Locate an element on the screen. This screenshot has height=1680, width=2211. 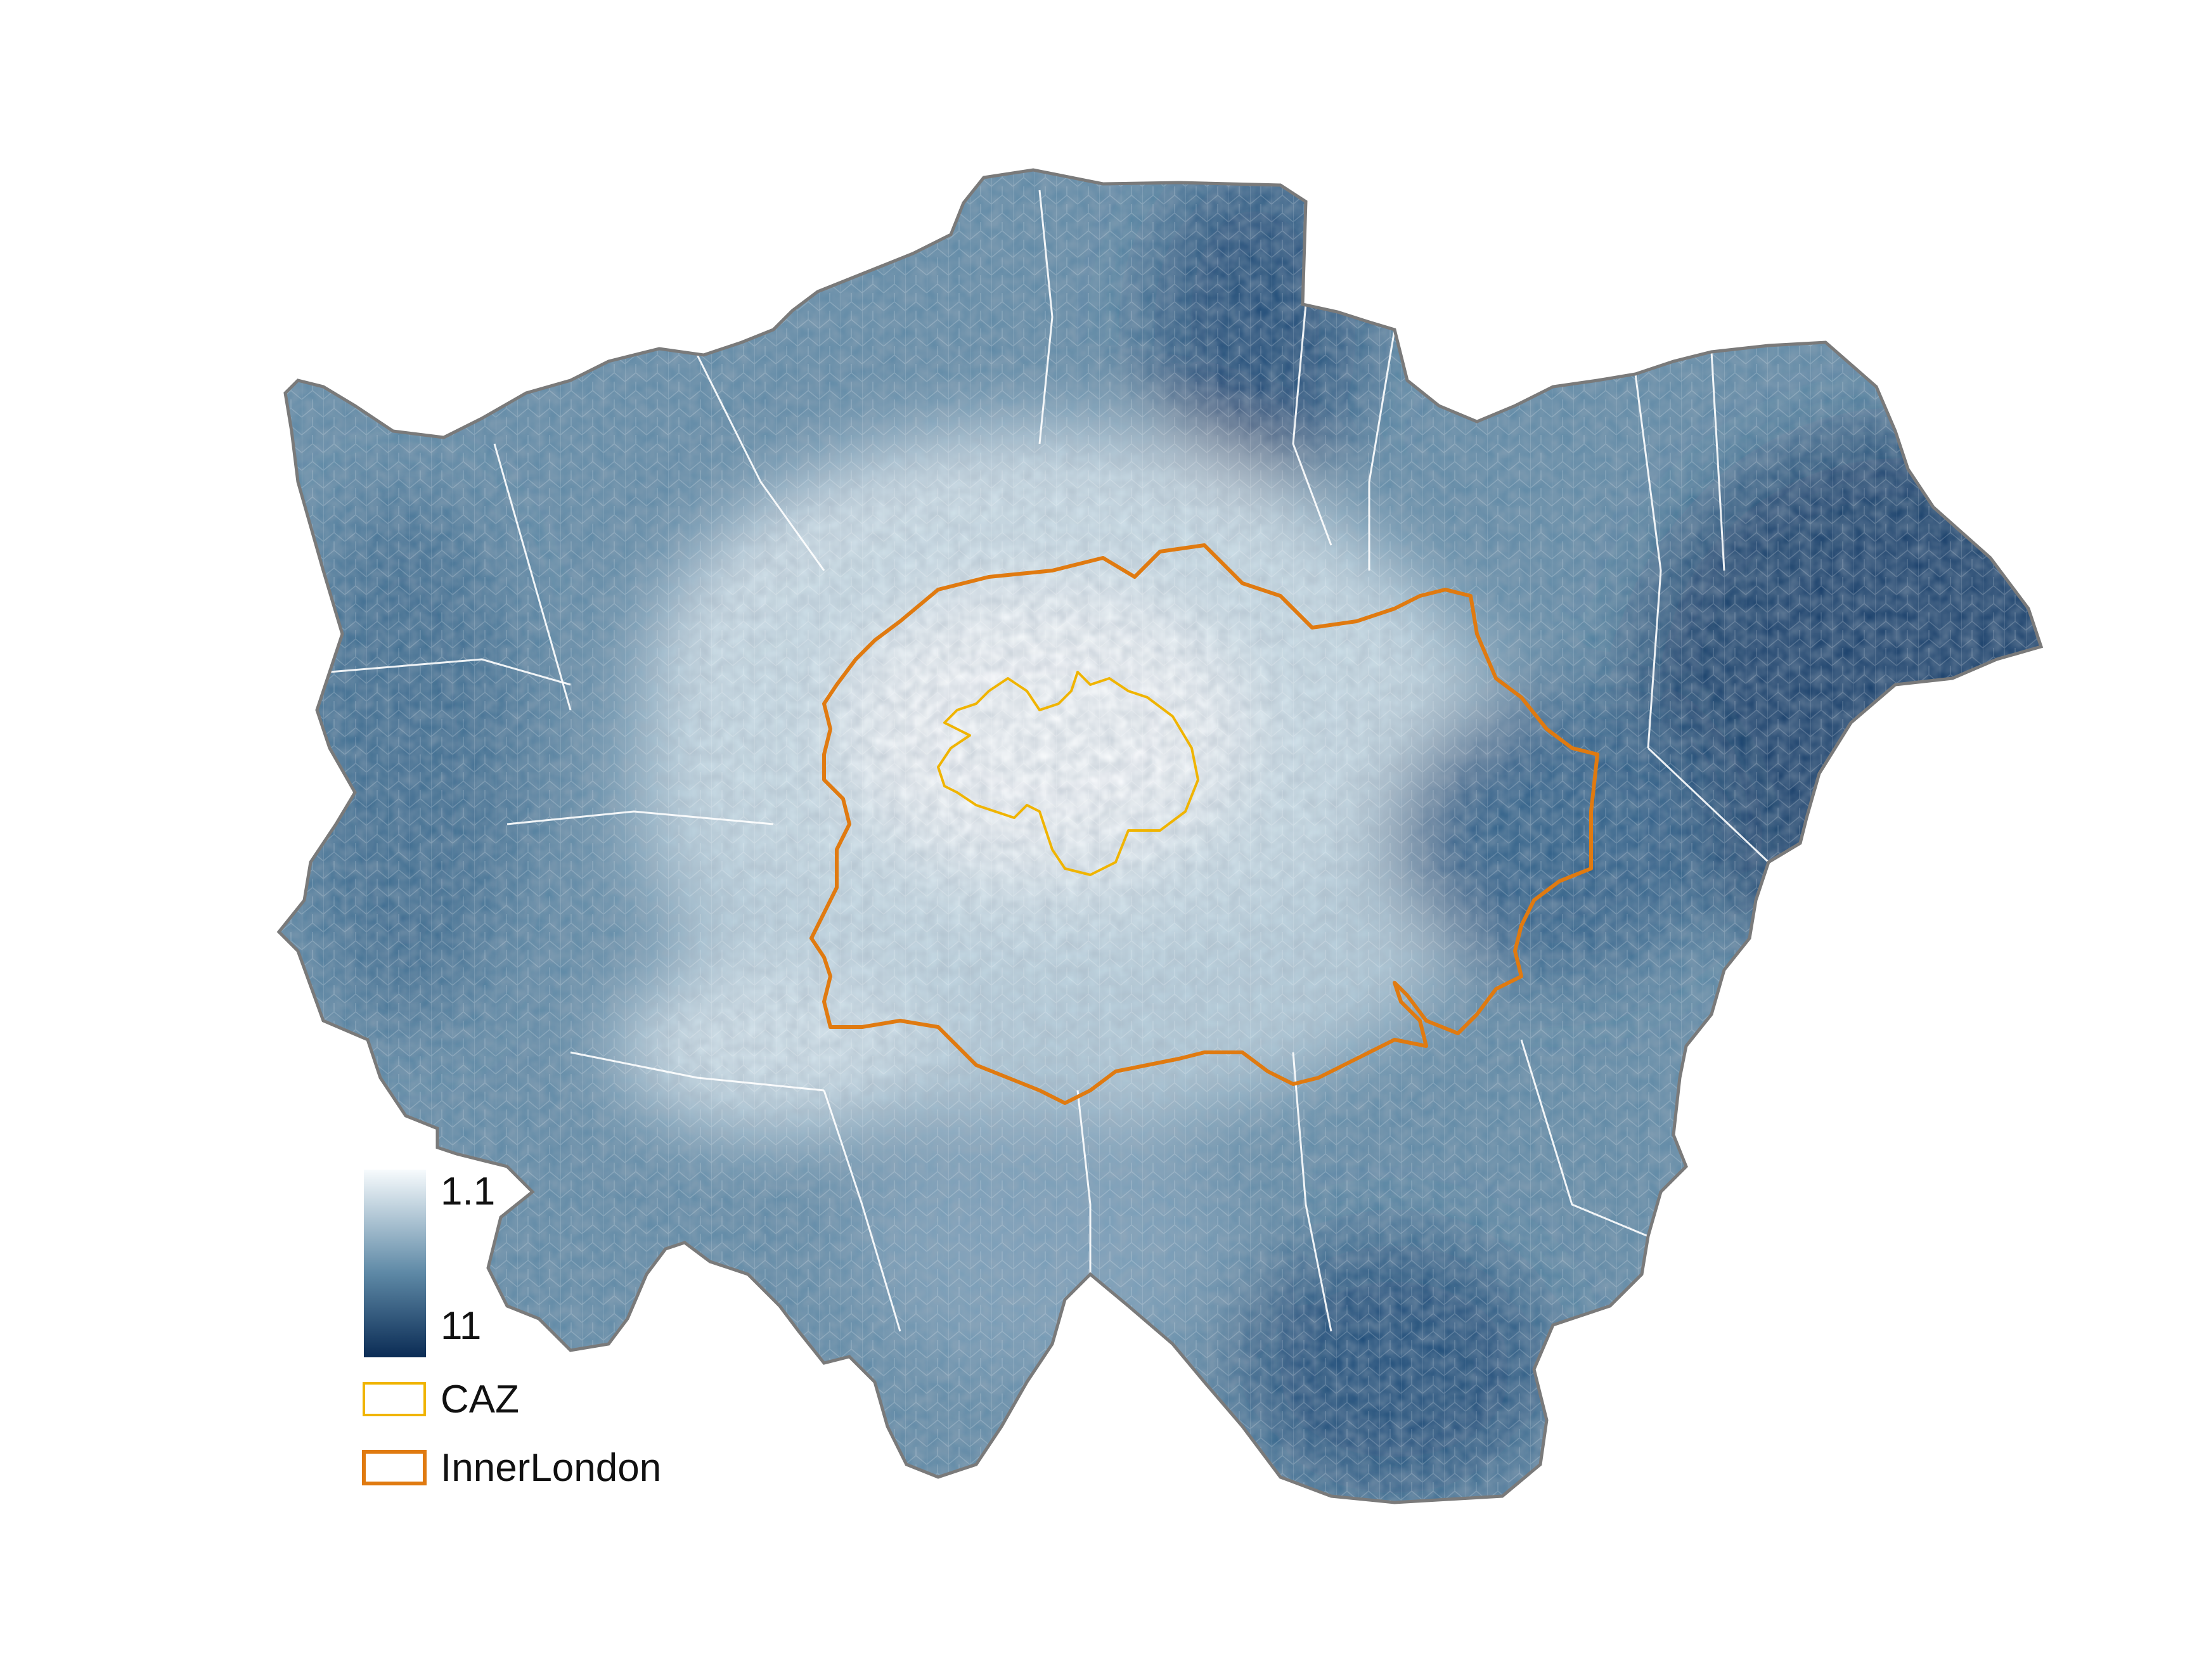
inner-london-boundary is located at coordinates (1204, 824).